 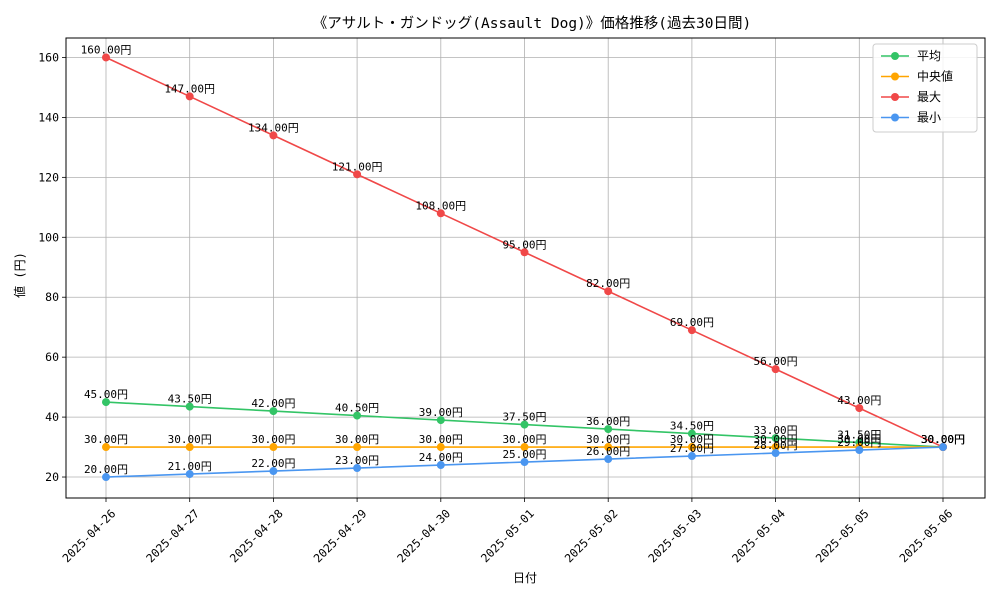 What do you see at coordinates (929, 97) in the screenshot?
I see `legend-entry: 最大` at bounding box center [929, 97].